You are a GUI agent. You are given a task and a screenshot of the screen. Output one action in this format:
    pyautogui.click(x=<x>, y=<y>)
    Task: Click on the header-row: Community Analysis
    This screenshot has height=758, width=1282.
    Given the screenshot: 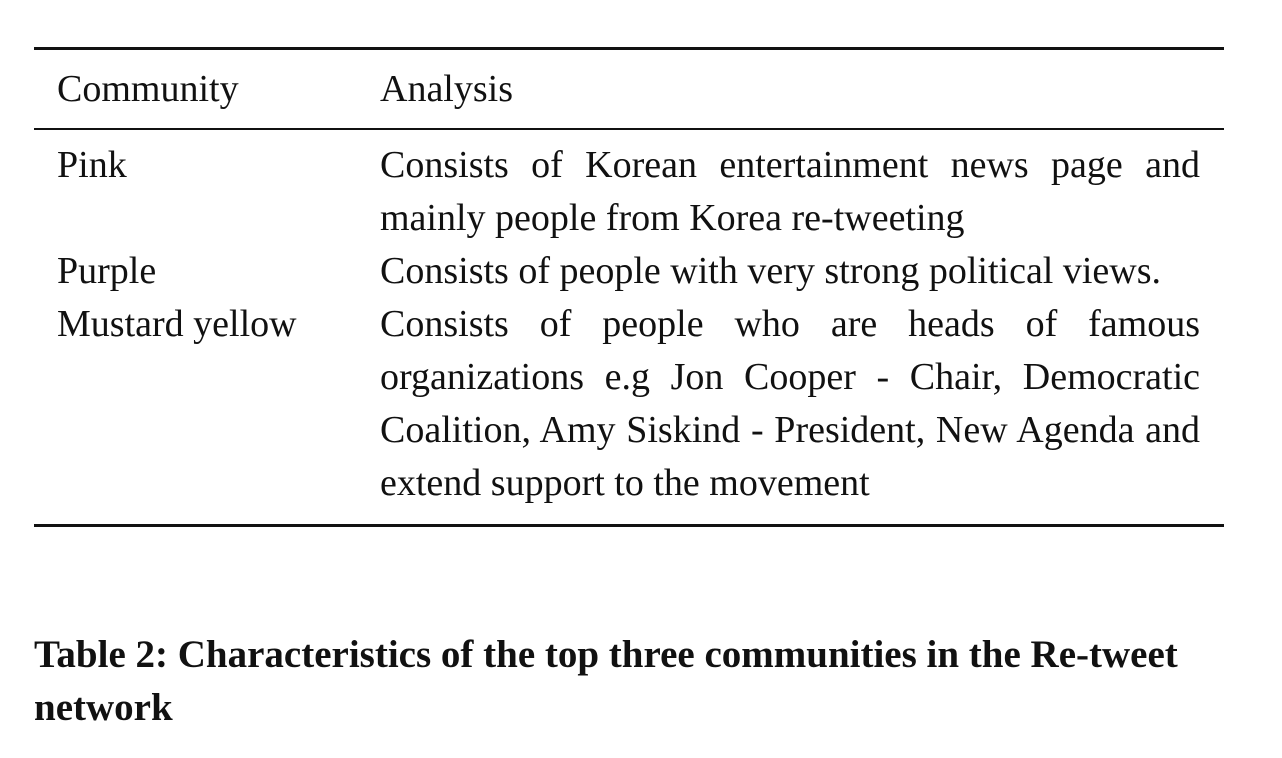 What is the action you would take?
    pyautogui.click(x=629, y=89)
    